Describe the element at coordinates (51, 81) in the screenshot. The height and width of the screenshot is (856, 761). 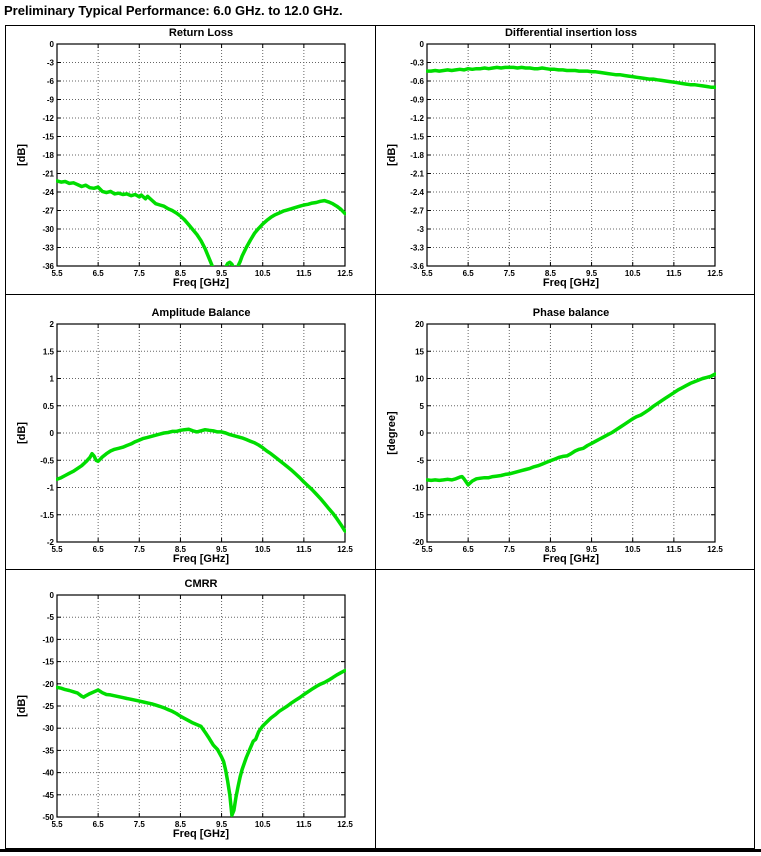
I see `y-tick-label: -6` at that location.